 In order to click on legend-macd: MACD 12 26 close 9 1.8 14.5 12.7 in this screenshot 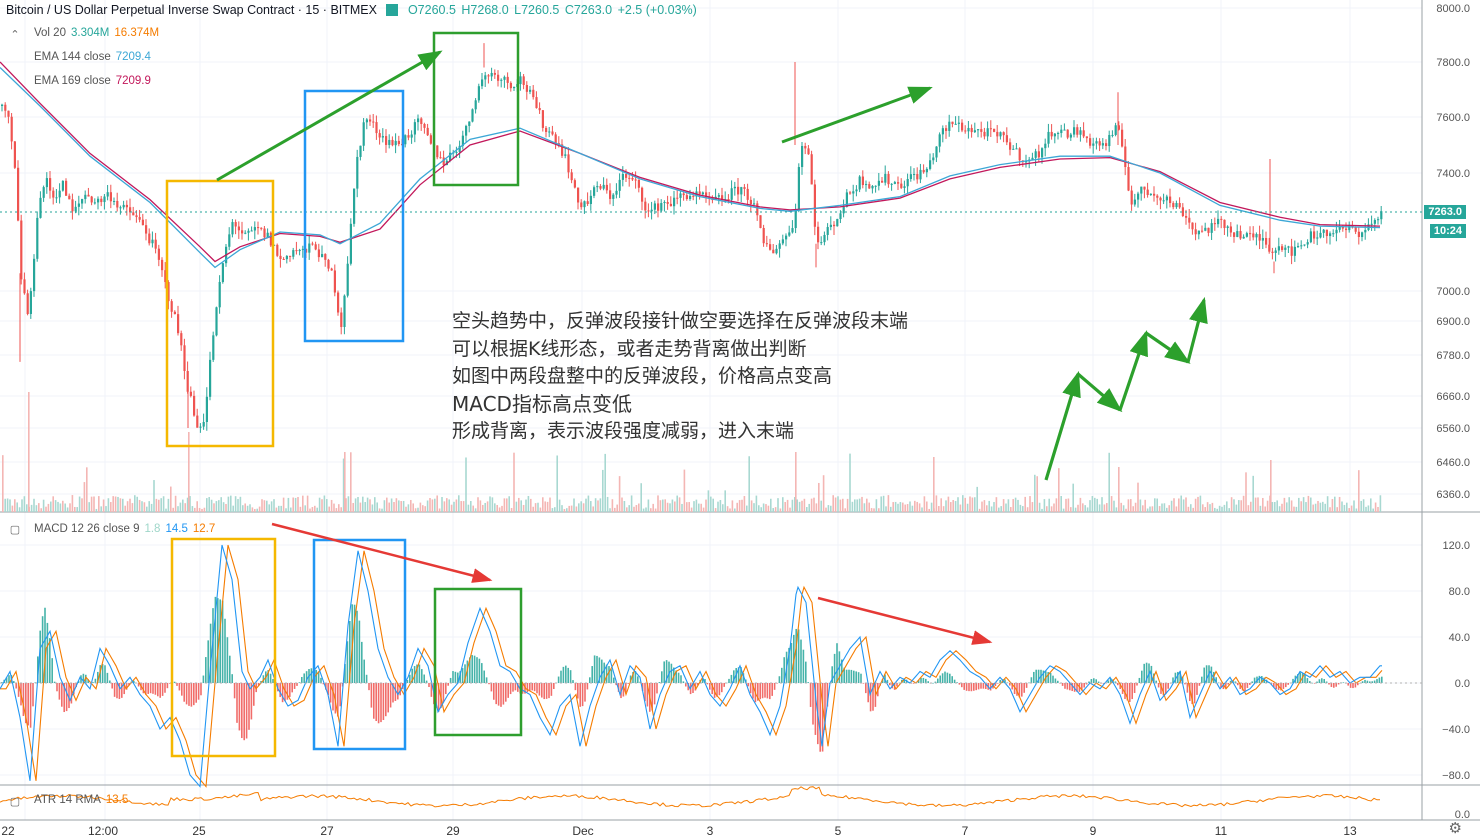, I will do `click(124, 529)`.